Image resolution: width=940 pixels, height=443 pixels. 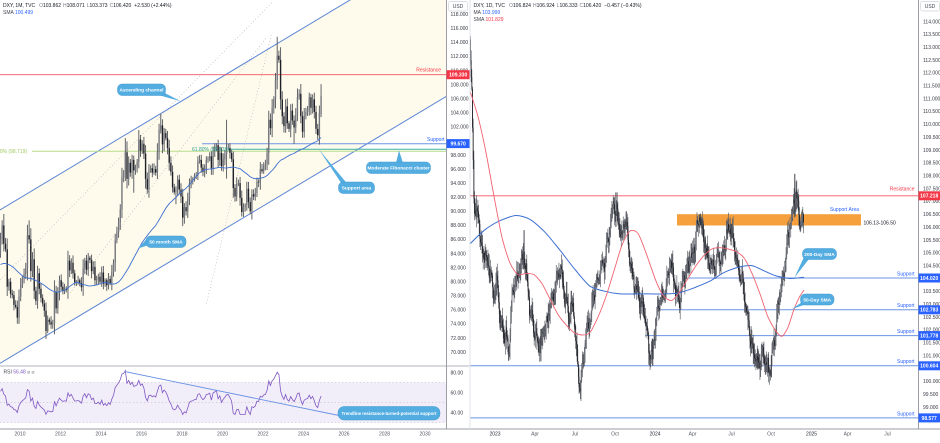 What do you see at coordinates (142, 91) in the screenshot?
I see `svg-text: Ascending channel` at bounding box center [142, 91].